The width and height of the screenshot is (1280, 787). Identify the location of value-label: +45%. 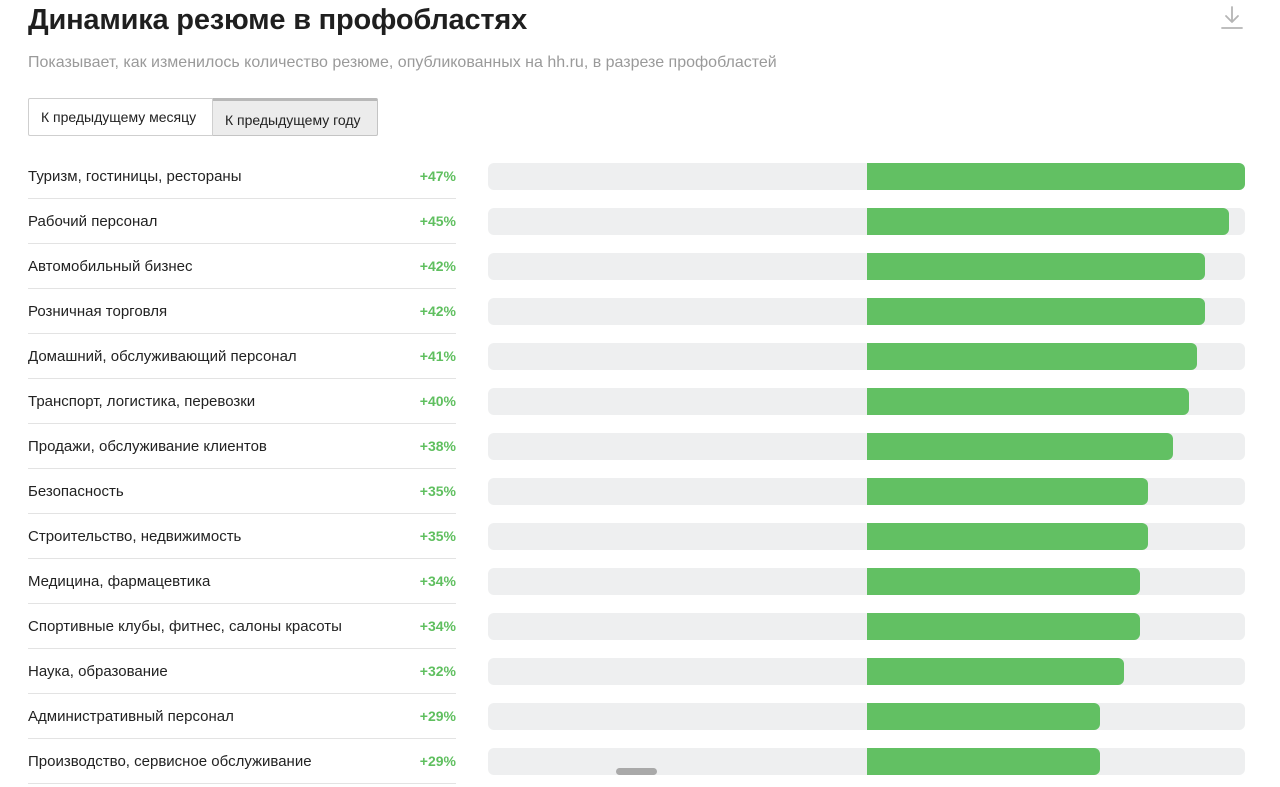
(437, 221).